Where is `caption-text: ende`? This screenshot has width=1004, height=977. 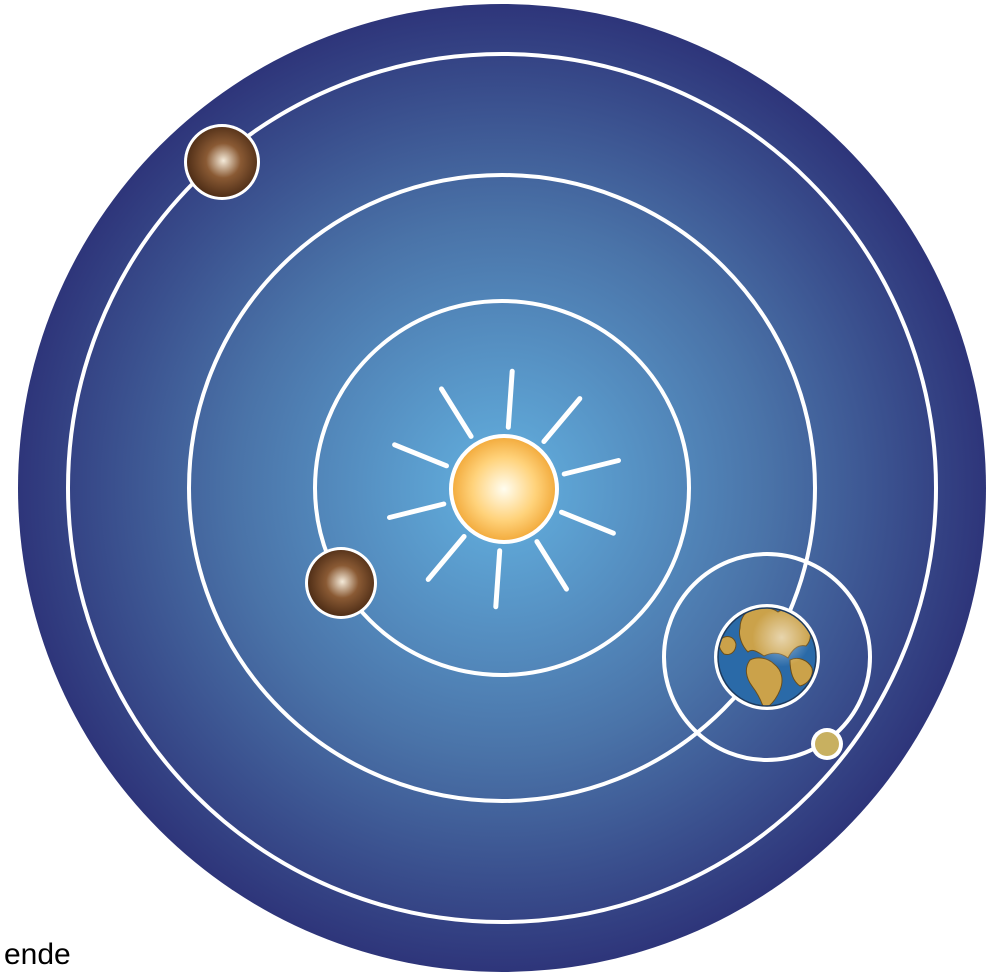
caption-text: ende is located at coordinates (37, 954).